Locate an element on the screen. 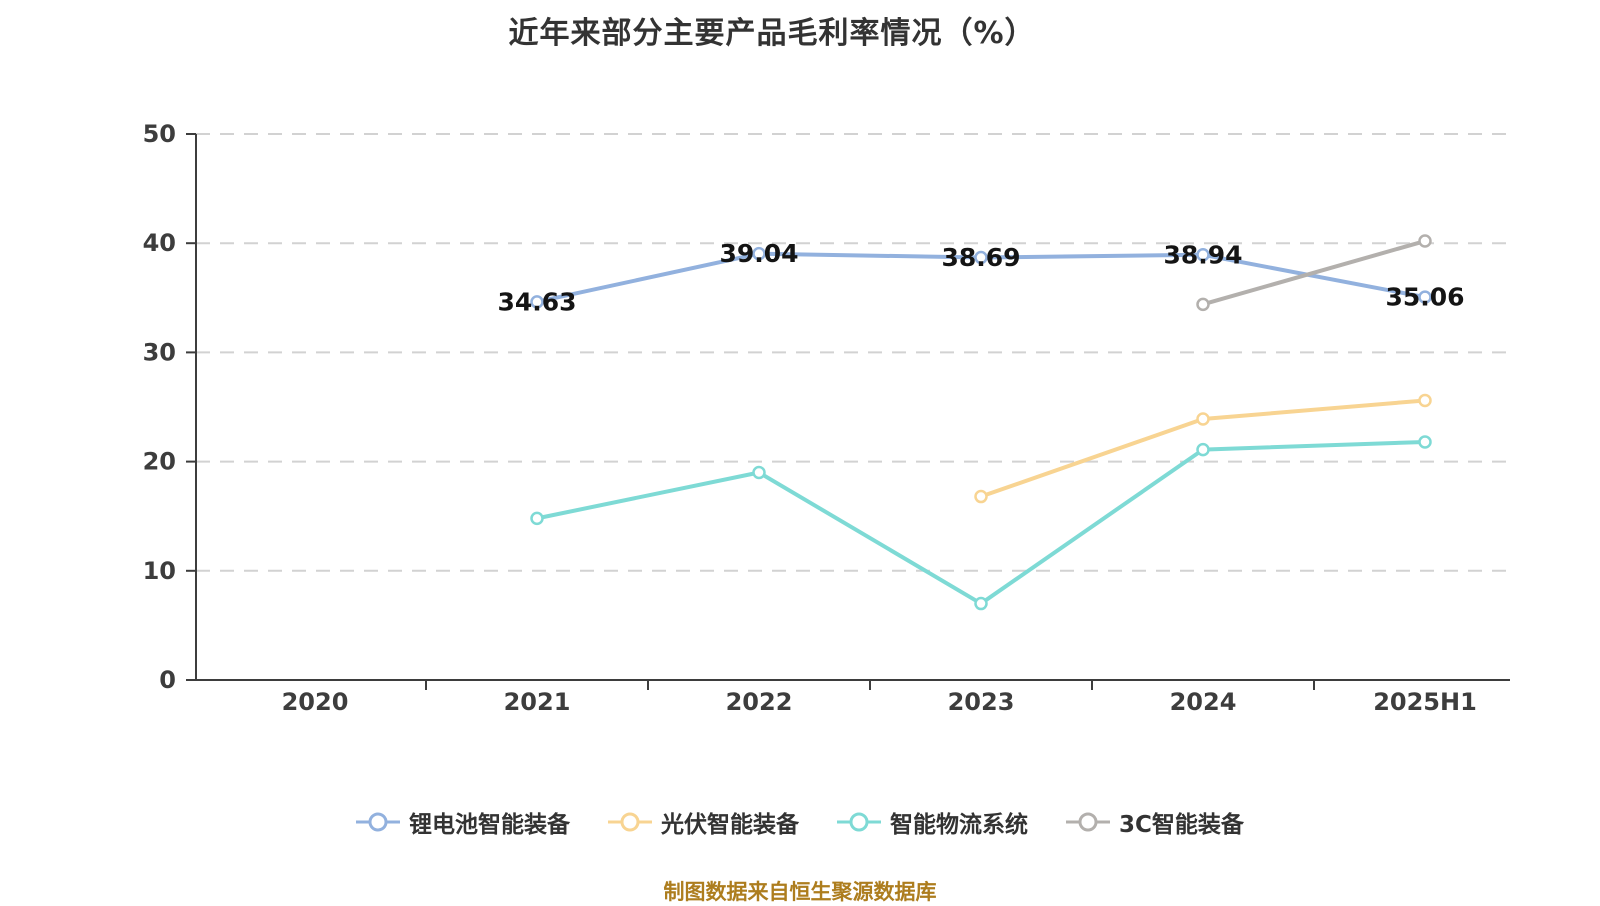 Image resolution: width=1600 pixels, height=906 pixels. footer-note: 制图数据来自恒生聚源数据库 is located at coordinates (800, 892).